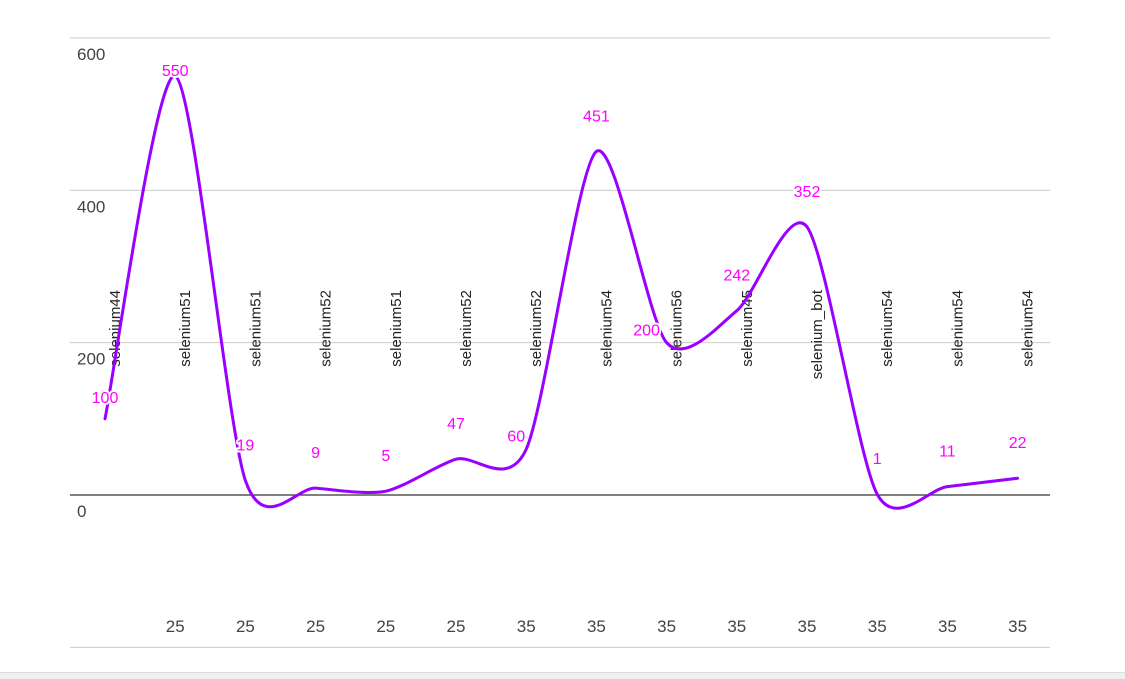 Image resolution: width=1125 pixels, height=679 pixels. What do you see at coordinates (1018, 443) in the screenshot?
I see `data-label: 22` at bounding box center [1018, 443].